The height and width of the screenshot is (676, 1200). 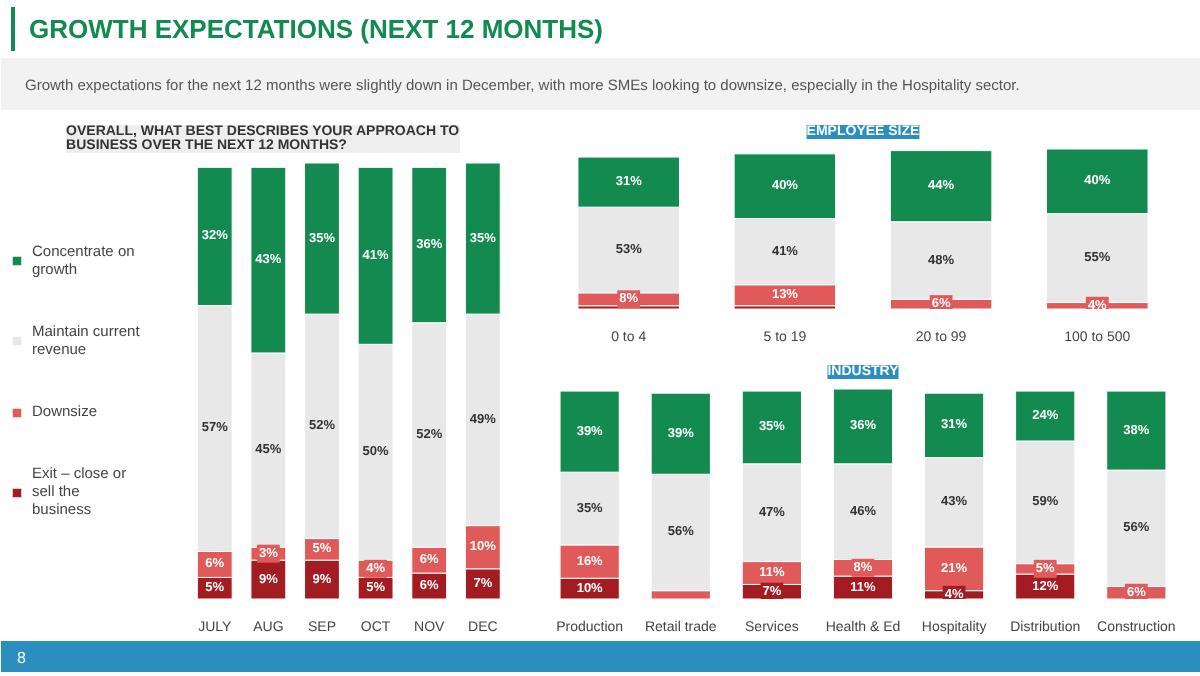 I want to click on text: 8, so click(x=22, y=658).